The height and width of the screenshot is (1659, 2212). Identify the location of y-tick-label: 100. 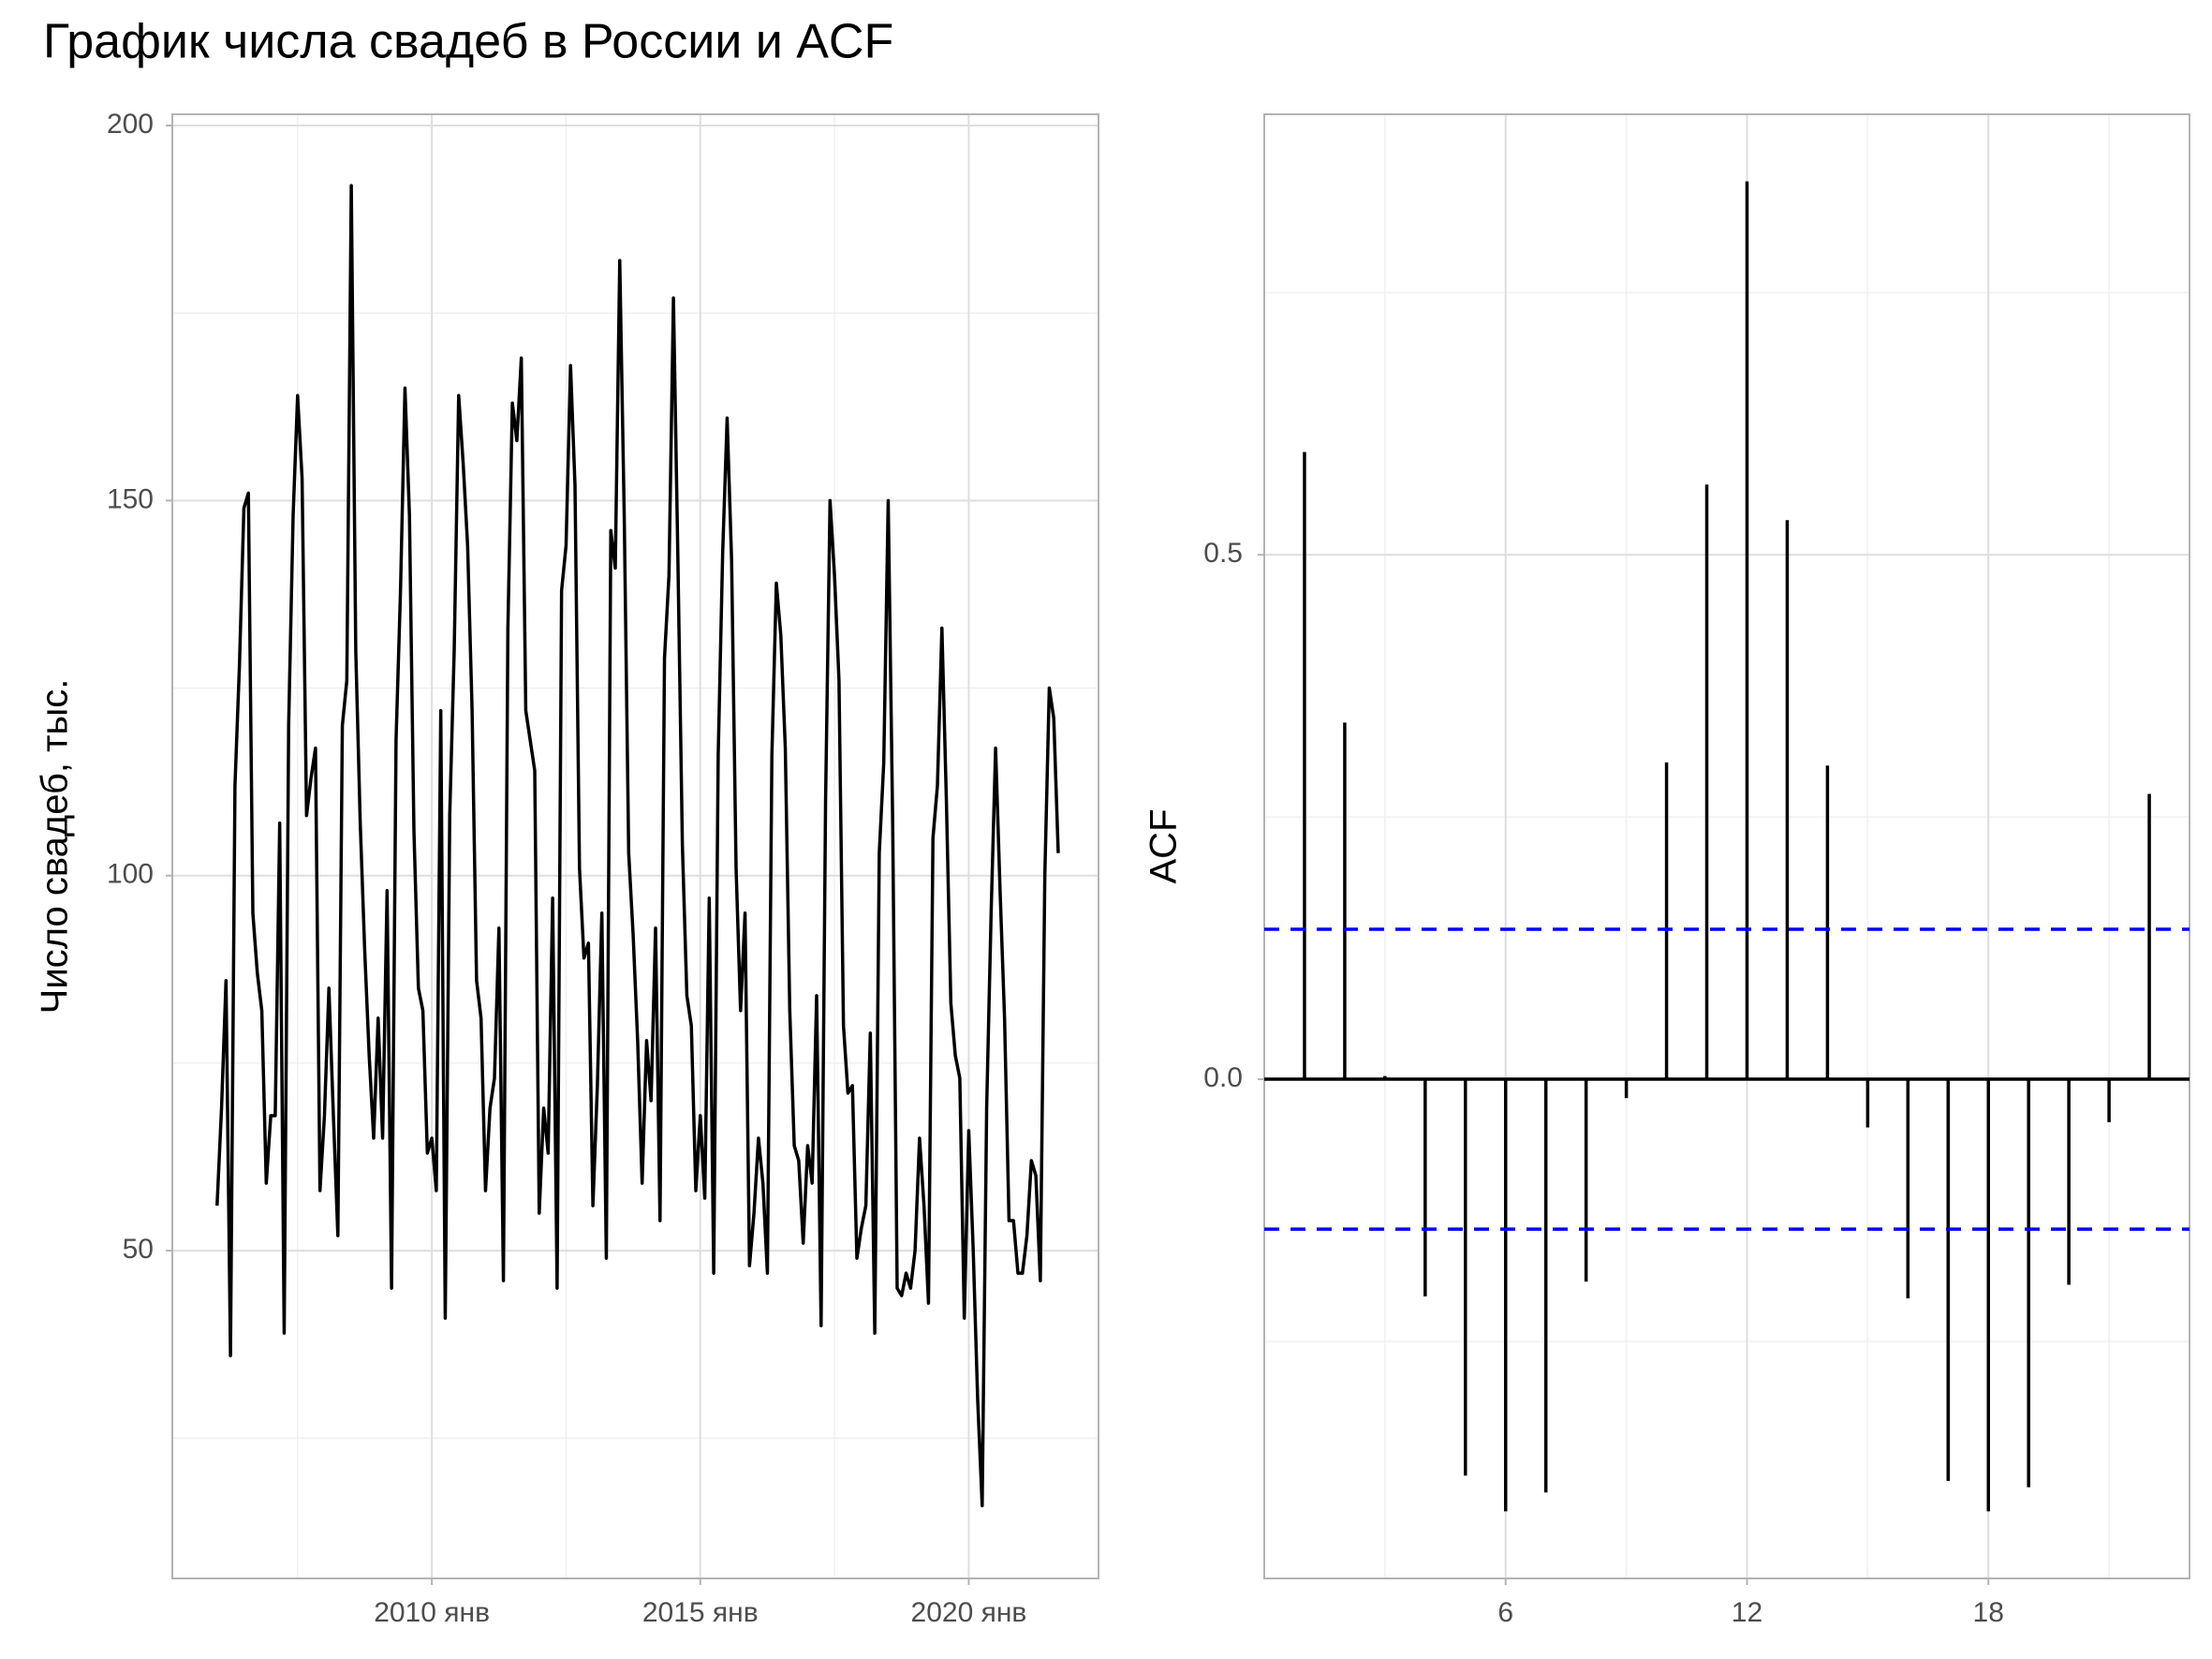
(130, 875).